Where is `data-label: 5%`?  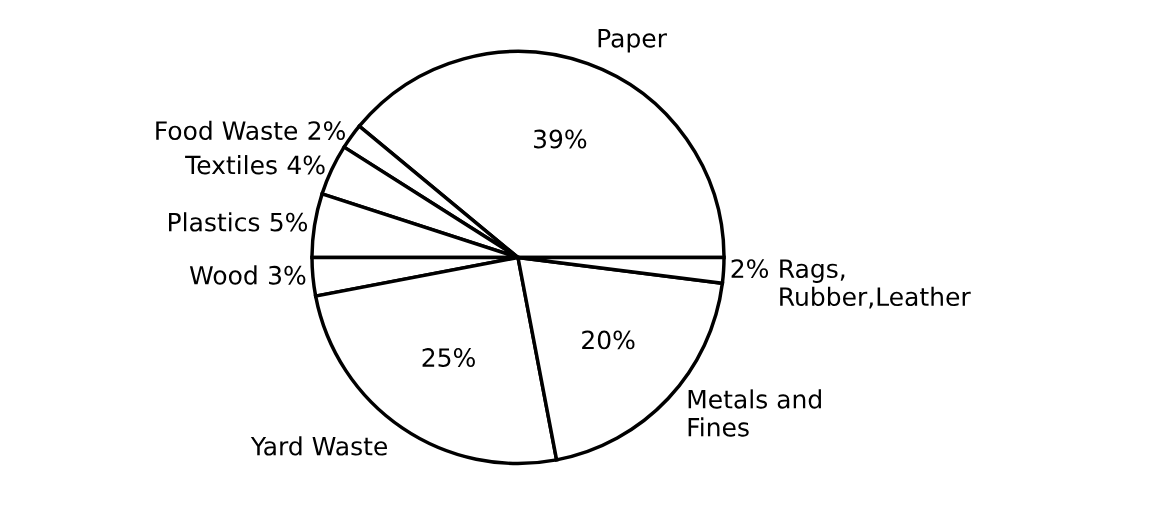 data-label: 5% is located at coordinates (289, 222).